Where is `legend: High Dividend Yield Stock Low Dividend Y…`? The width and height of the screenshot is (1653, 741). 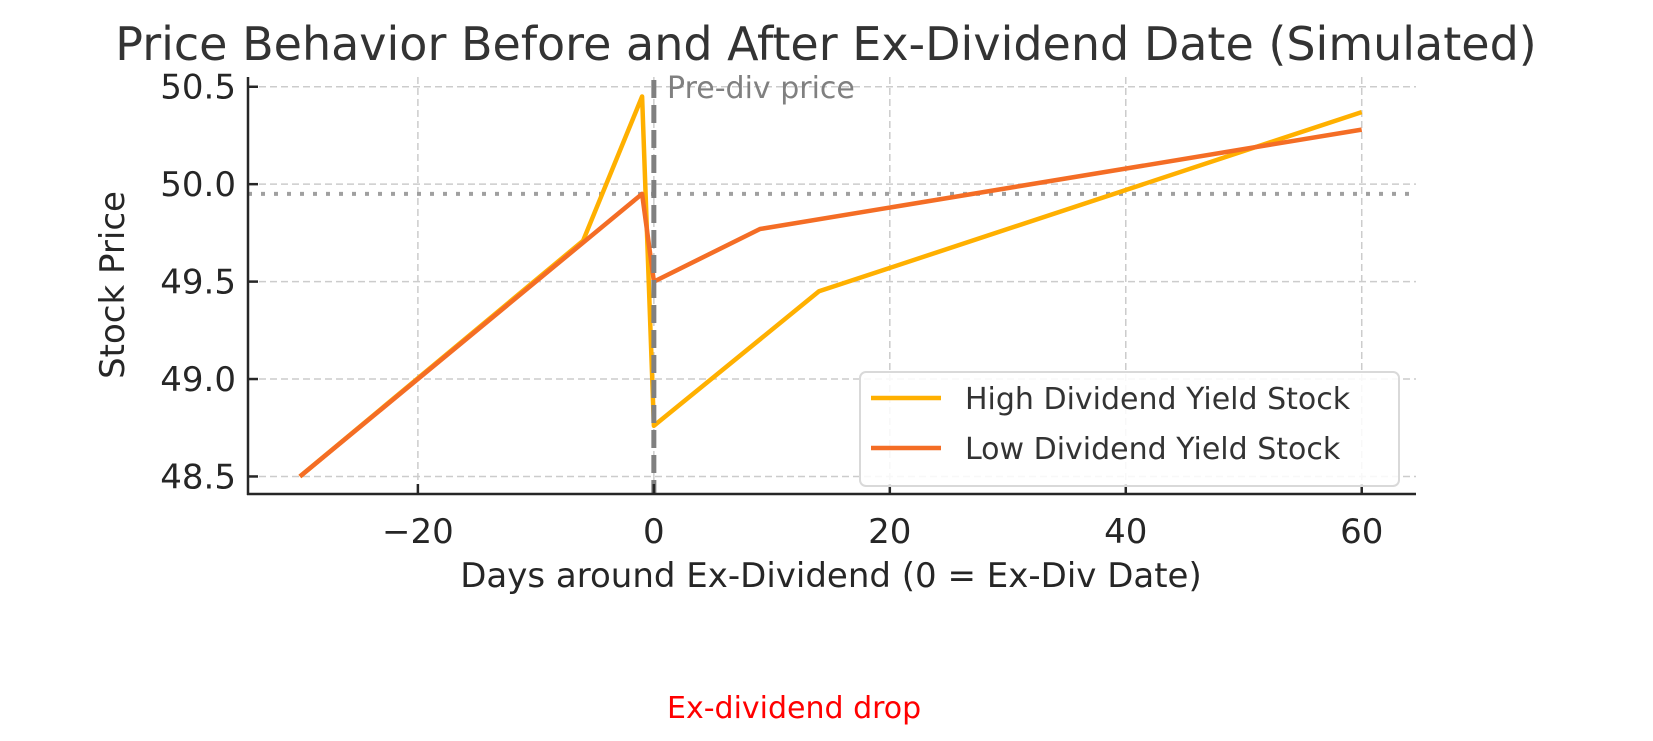 legend: High Dividend Yield Stock Low Dividend Y… is located at coordinates (1129, 429).